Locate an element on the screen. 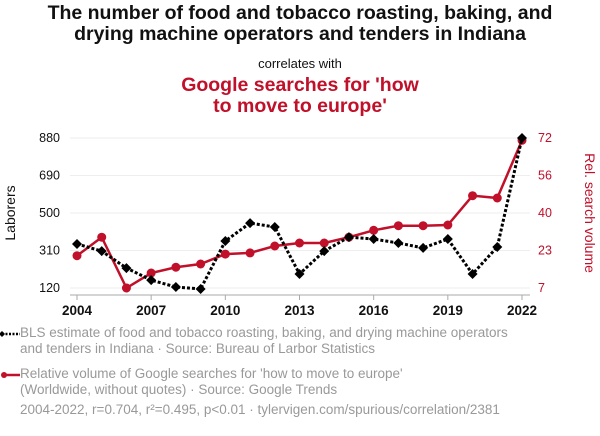  x-tick-label: 2016 is located at coordinates (374, 310).